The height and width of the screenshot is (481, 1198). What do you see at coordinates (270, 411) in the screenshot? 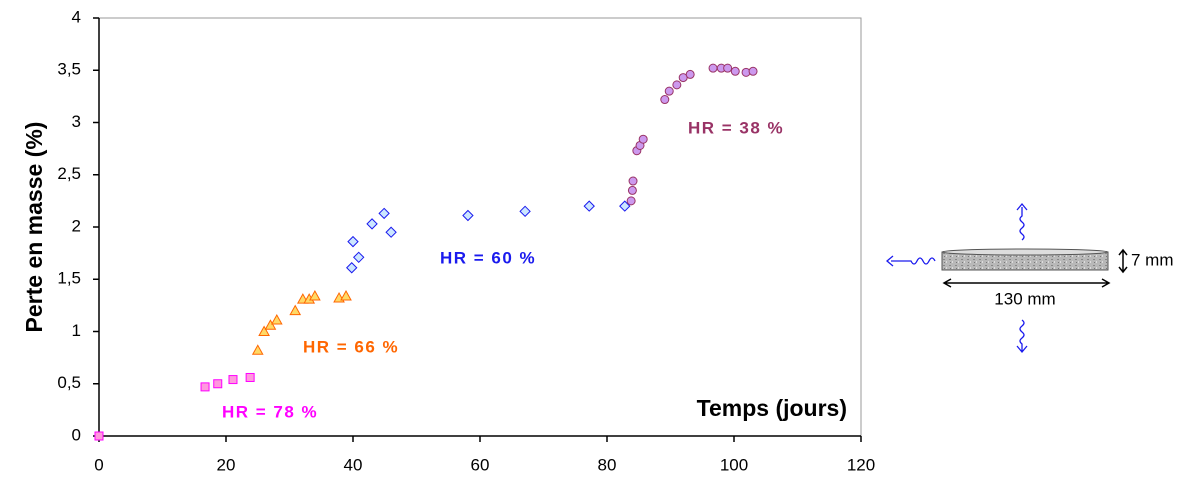
I see `series-label: HR = 78 %` at bounding box center [270, 411].